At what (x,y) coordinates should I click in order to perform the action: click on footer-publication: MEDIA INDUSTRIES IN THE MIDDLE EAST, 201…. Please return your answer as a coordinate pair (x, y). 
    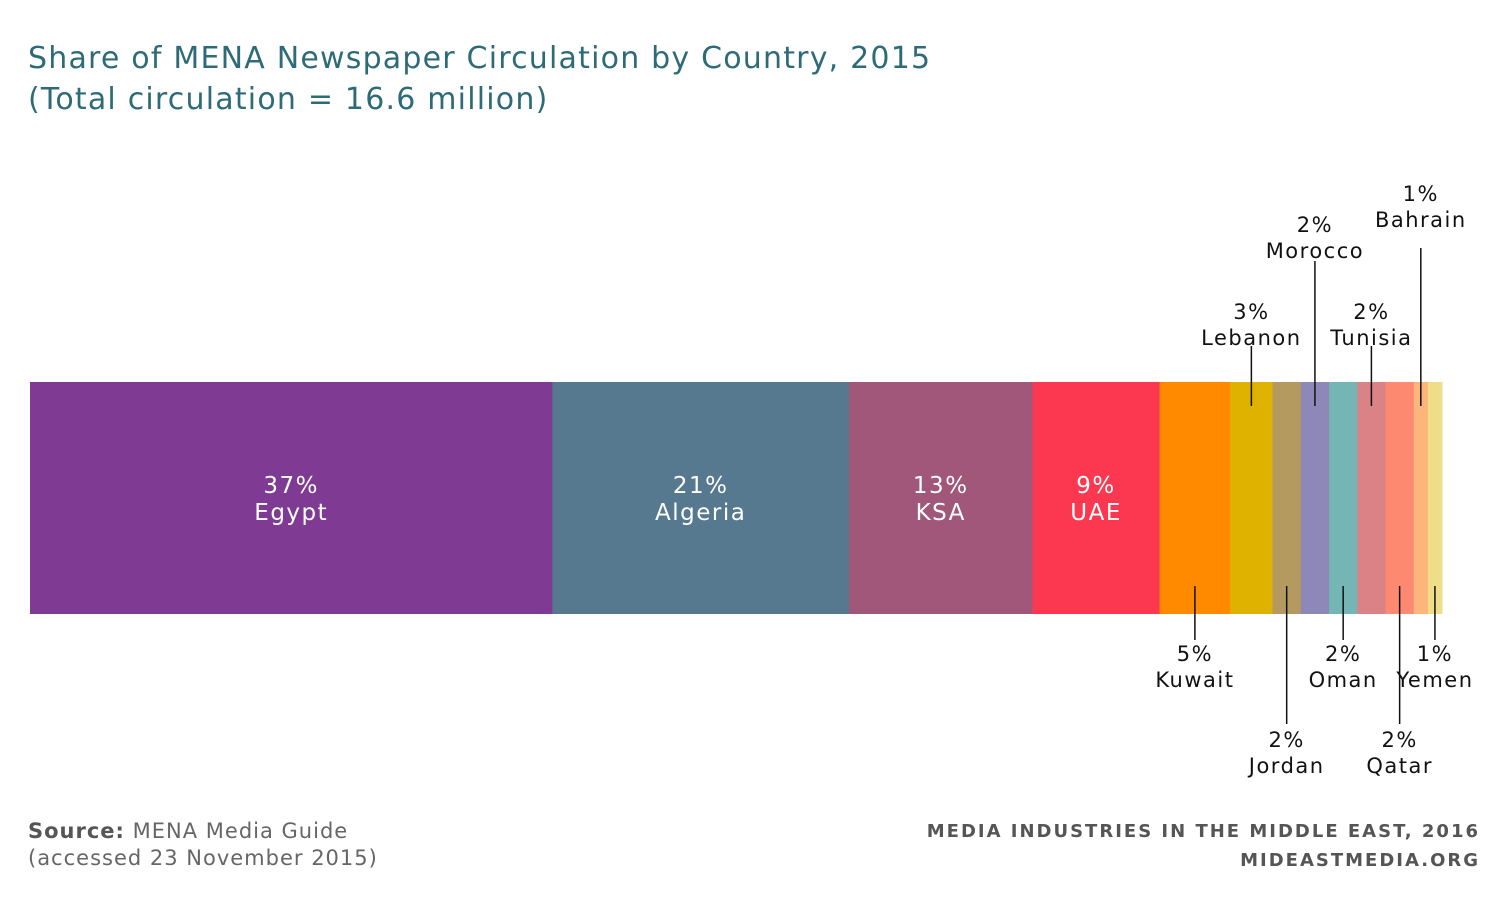
    Looking at the image, I should click on (1203, 831).